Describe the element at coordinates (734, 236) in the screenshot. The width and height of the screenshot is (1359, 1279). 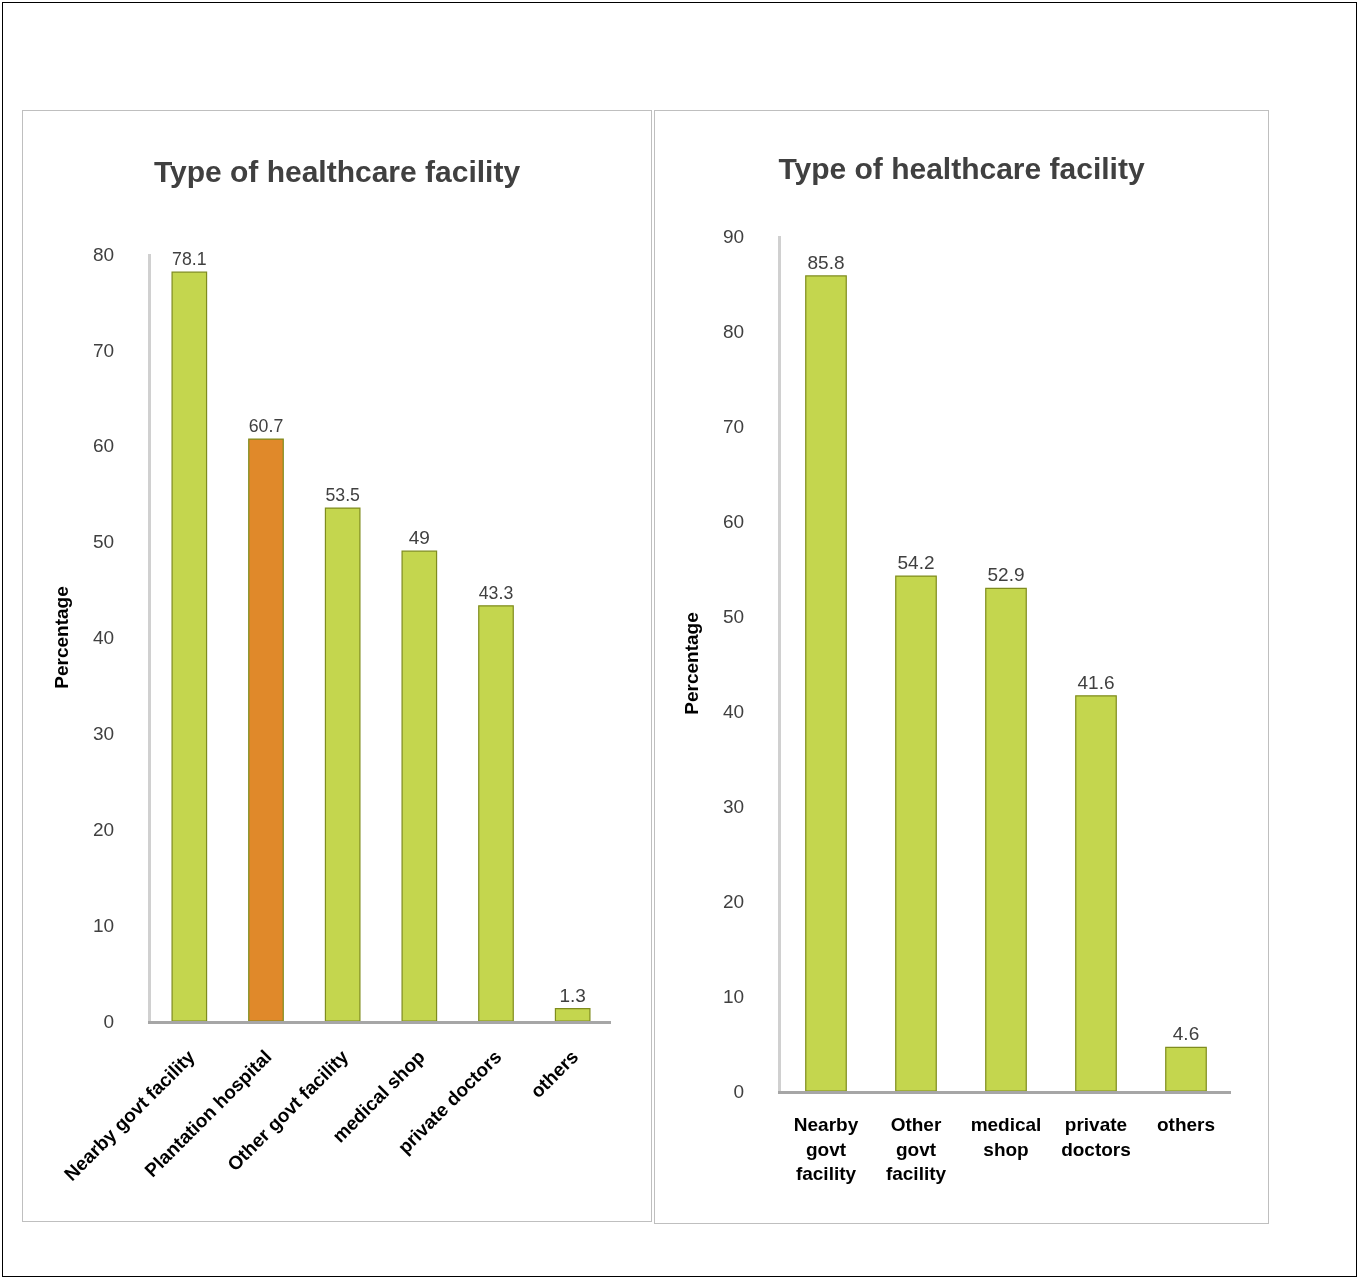
I see `y-tick-label: 90` at that location.